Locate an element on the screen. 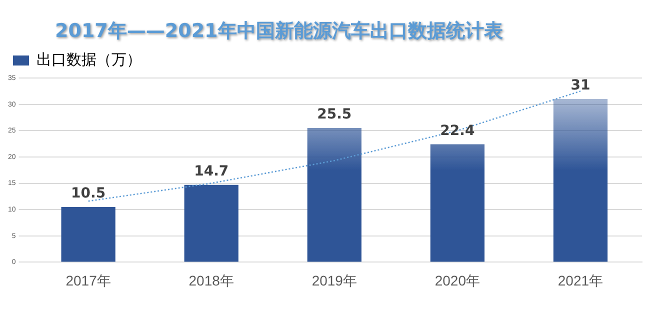 The image size is (662, 333). chart-title: 2017年——2021年中国新能源汽车出口数据统计表 is located at coordinates (279, 31).